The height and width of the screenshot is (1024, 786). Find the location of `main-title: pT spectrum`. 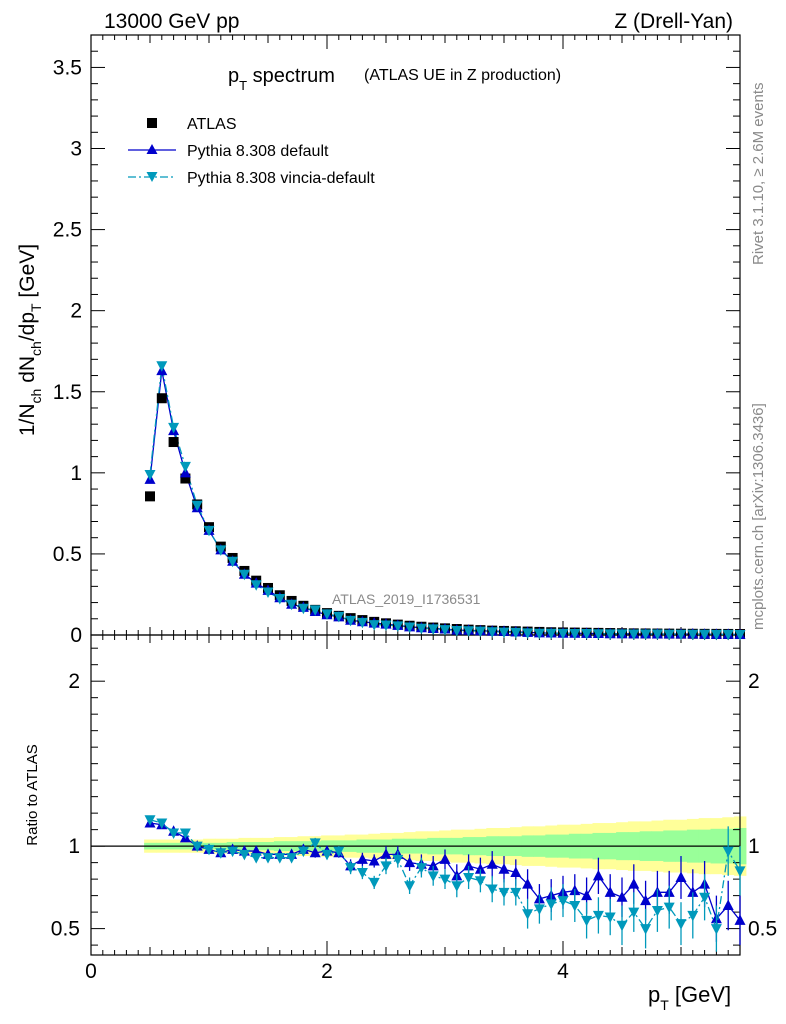

main-title: pT spectrum is located at coordinates (281, 79).